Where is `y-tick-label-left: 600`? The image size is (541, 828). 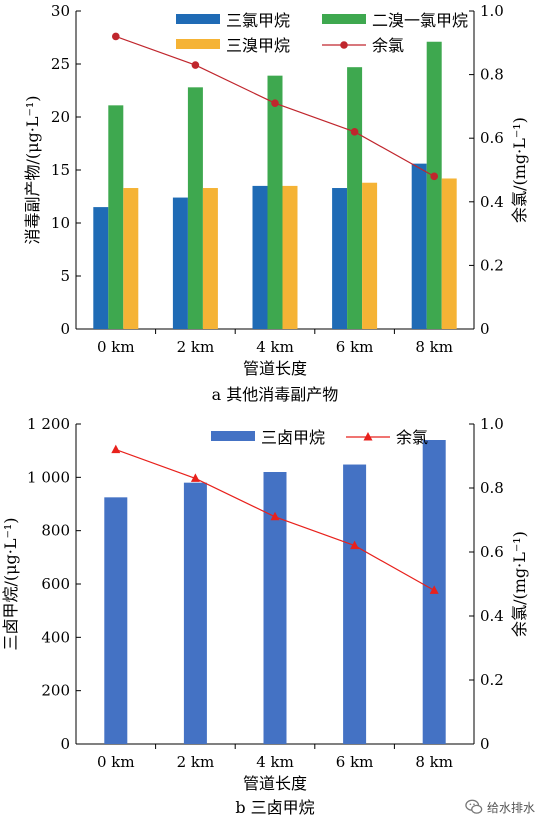
y-tick-label-left: 600 is located at coordinates (55, 584).